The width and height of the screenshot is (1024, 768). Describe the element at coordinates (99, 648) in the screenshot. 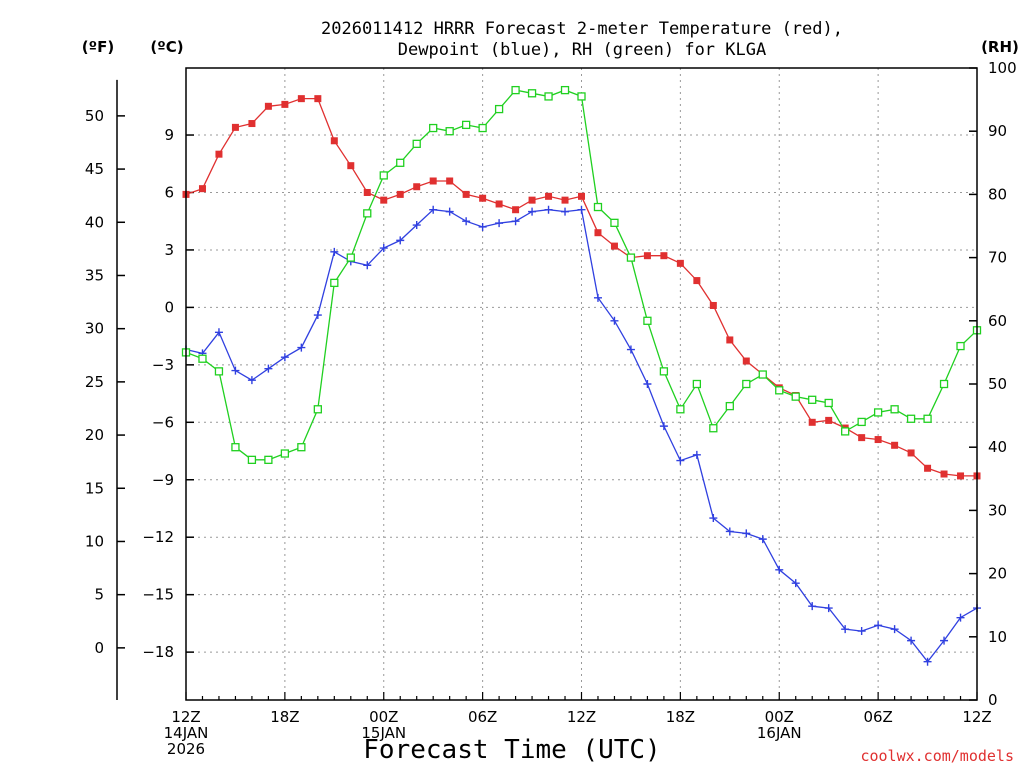

I see `fahrenheit-tick-label-10: 0` at that location.